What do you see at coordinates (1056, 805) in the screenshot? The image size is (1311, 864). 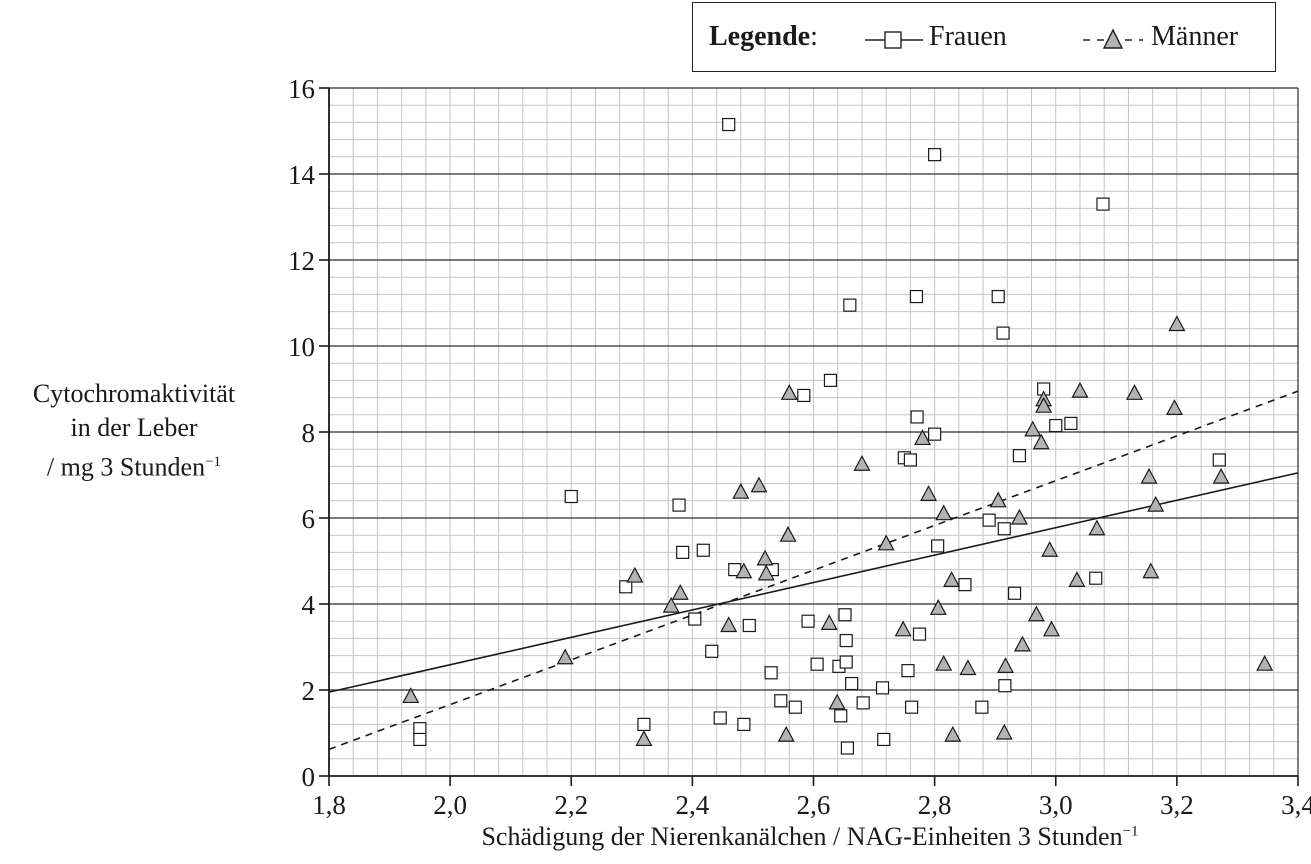 I see `x-tick-label: 3,0` at bounding box center [1056, 805].